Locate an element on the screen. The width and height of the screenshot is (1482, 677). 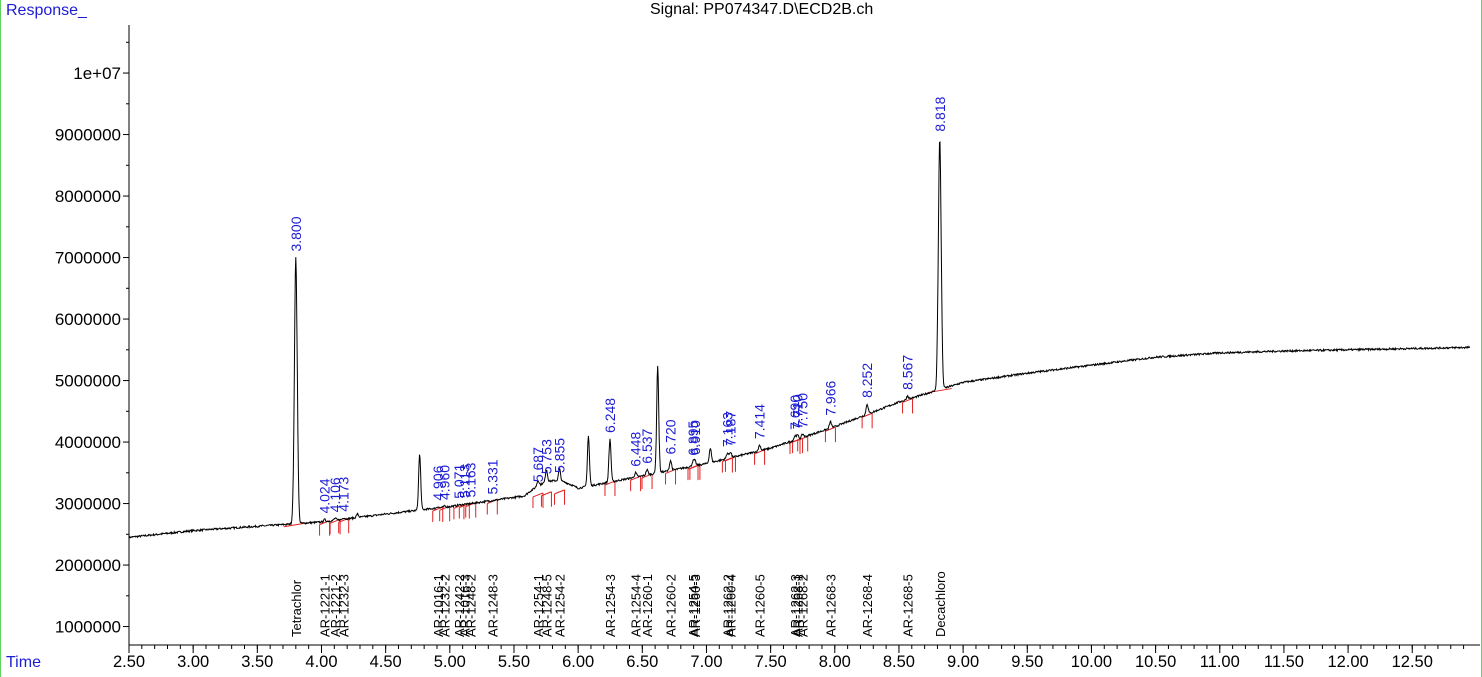
compound-label: AR-1016-3 is located at coordinates (464, 605).